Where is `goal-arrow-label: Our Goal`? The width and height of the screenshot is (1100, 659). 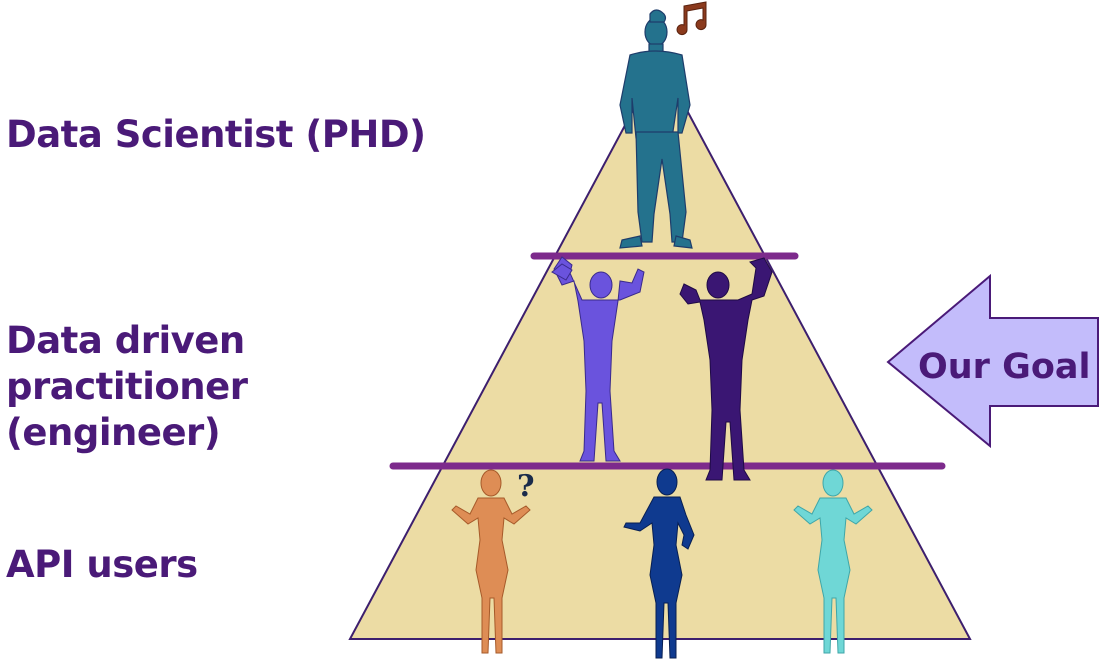
goal-arrow-label: Our Goal is located at coordinates (1004, 367).